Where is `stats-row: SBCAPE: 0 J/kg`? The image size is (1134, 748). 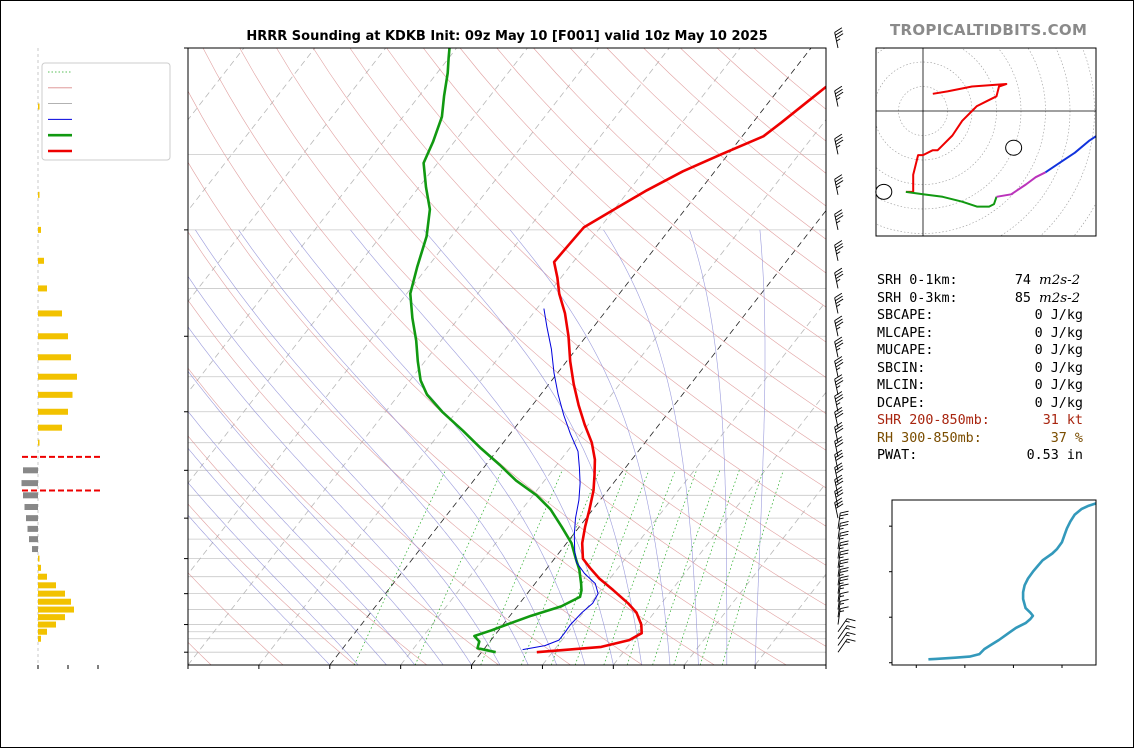
stats-row: SBCAPE: 0 J/kg is located at coordinates (997, 316).